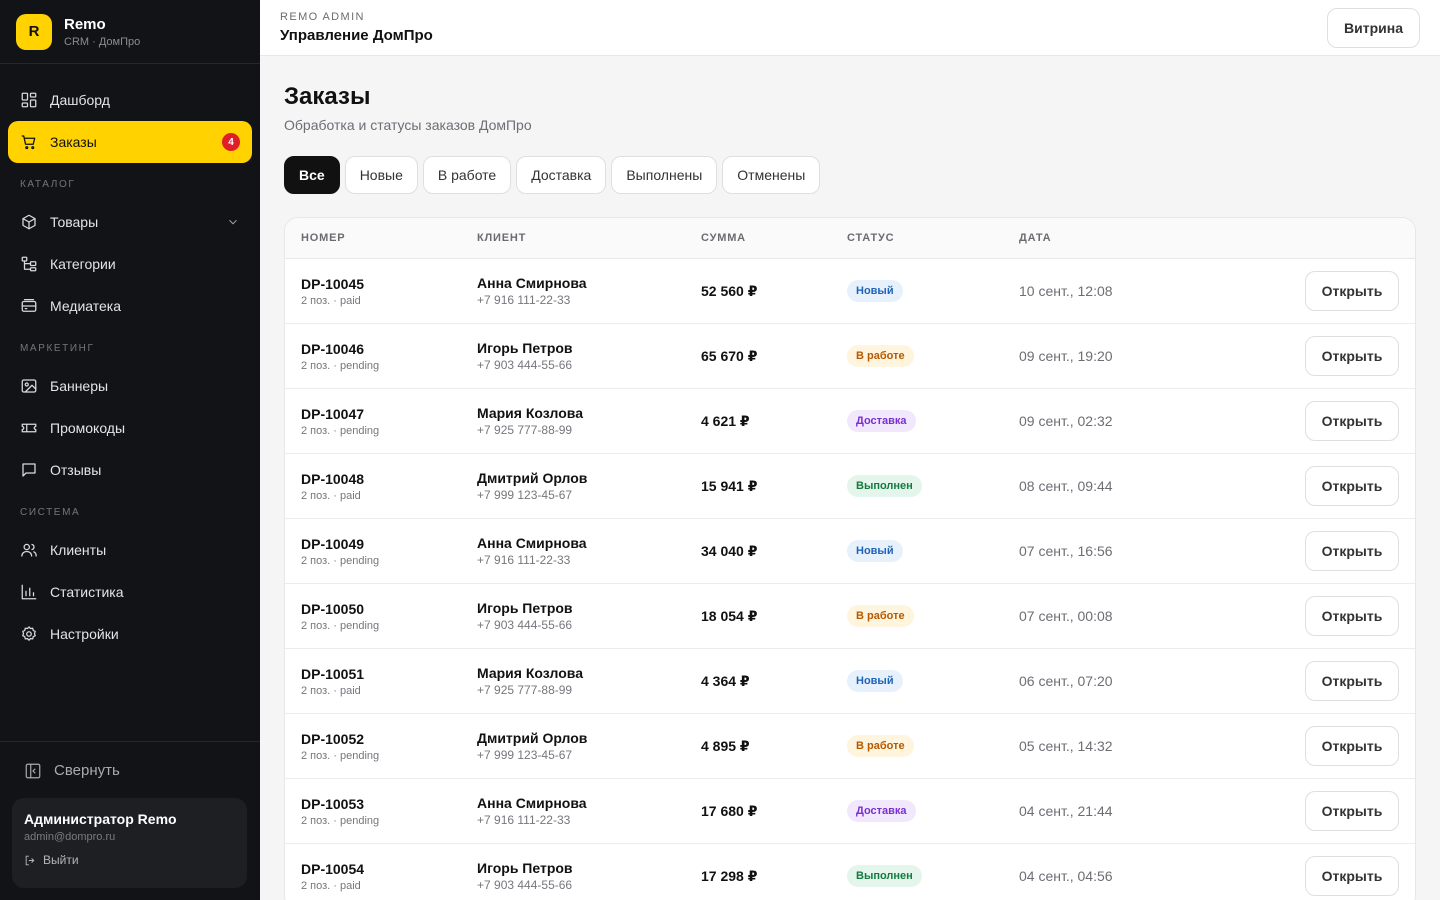 Image resolution: width=1440 pixels, height=900 pixels. What do you see at coordinates (333, 478) in the screenshot?
I see `order-number: DP-10048` at bounding box center [333, 478].